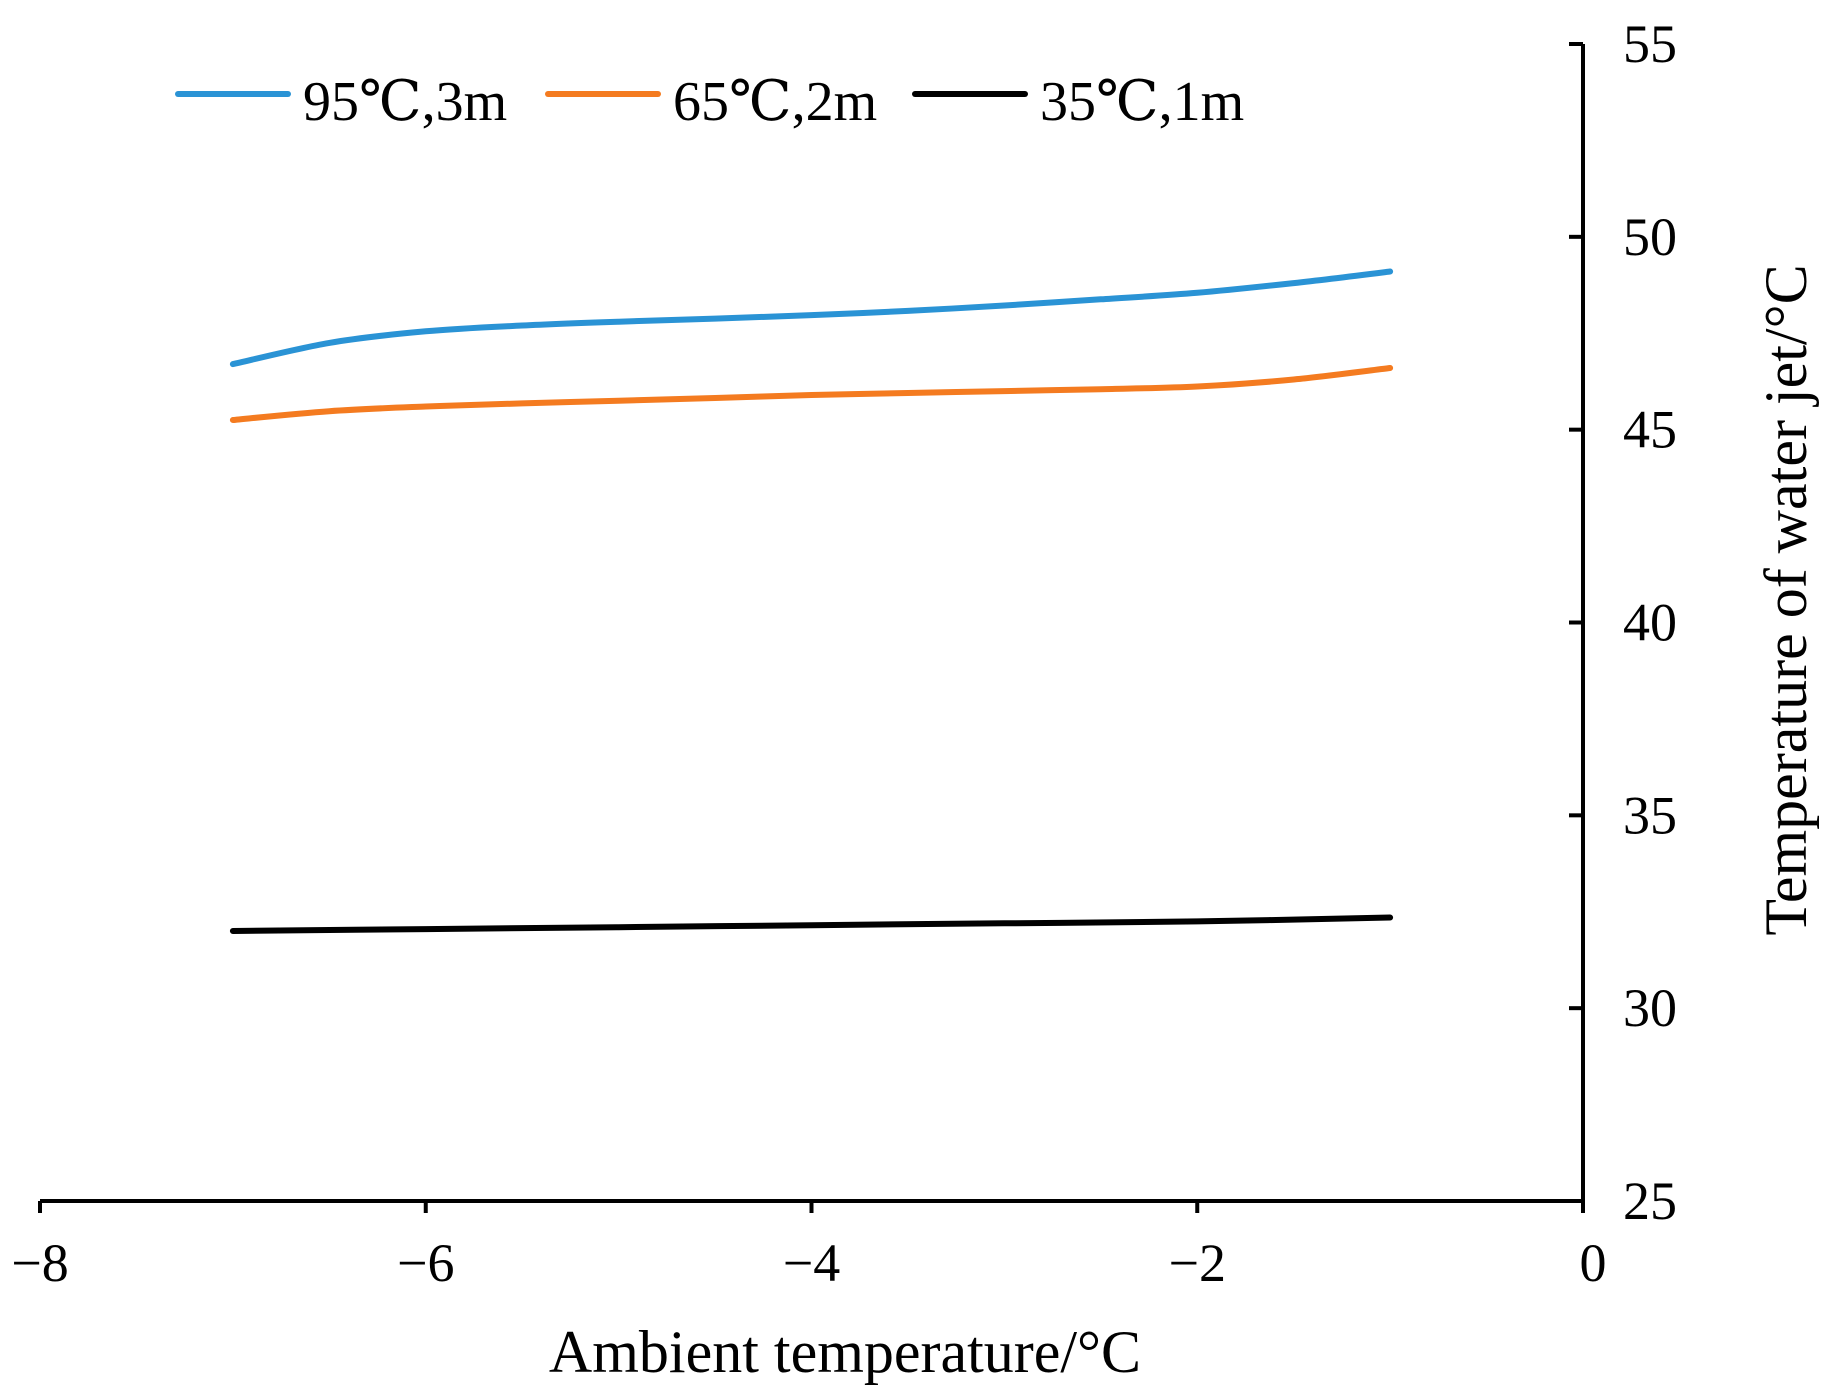  Describe the element at coordinates (405, 102) in the screenshot. I see `legend-label-1: 95℃,3m` at that location.